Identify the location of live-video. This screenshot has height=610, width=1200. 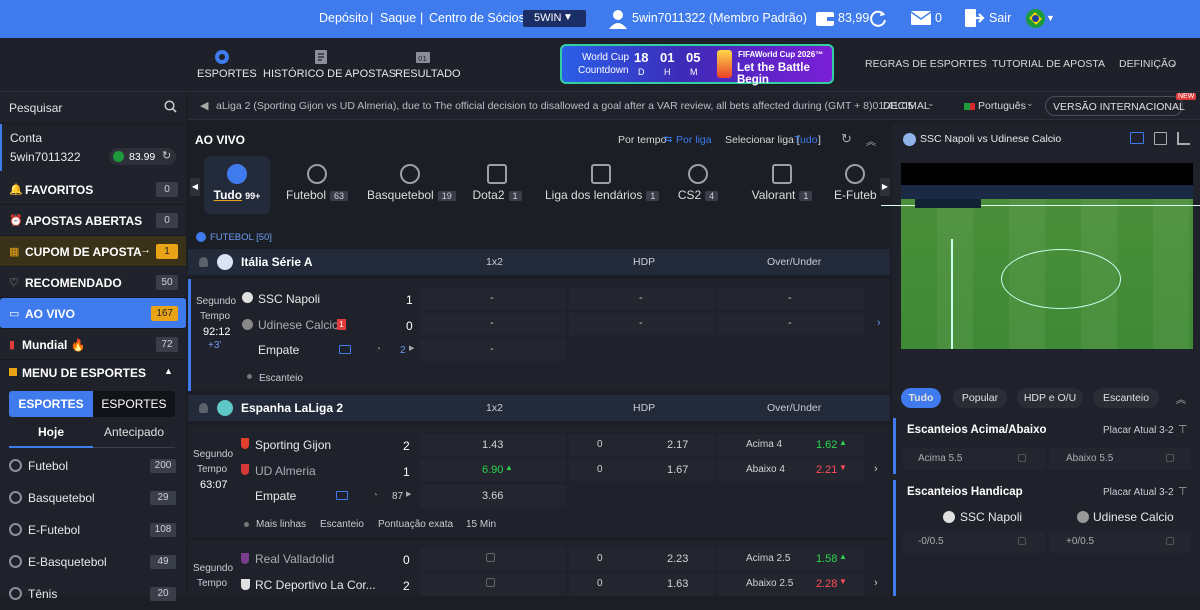
(1040, 256).